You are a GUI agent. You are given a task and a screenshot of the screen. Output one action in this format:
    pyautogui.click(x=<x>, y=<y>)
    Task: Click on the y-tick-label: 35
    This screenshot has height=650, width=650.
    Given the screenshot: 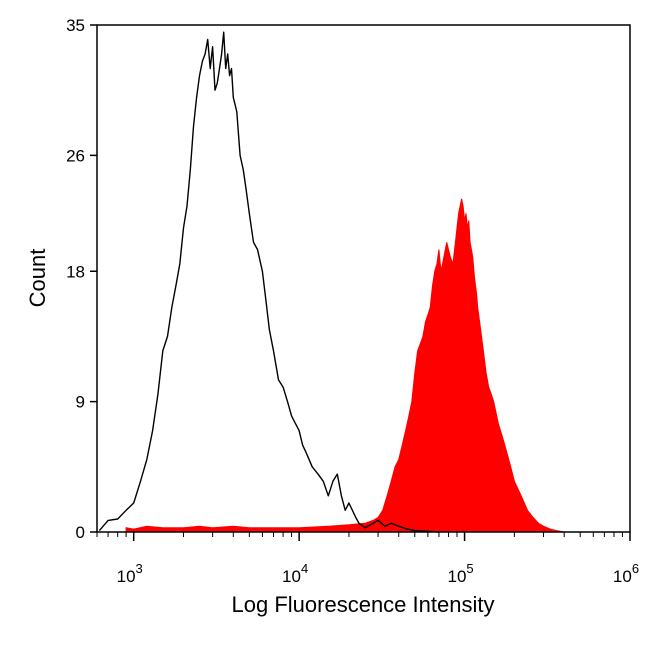 What is the action you would take?
    pyautogui.click(x=75, y=25)
    